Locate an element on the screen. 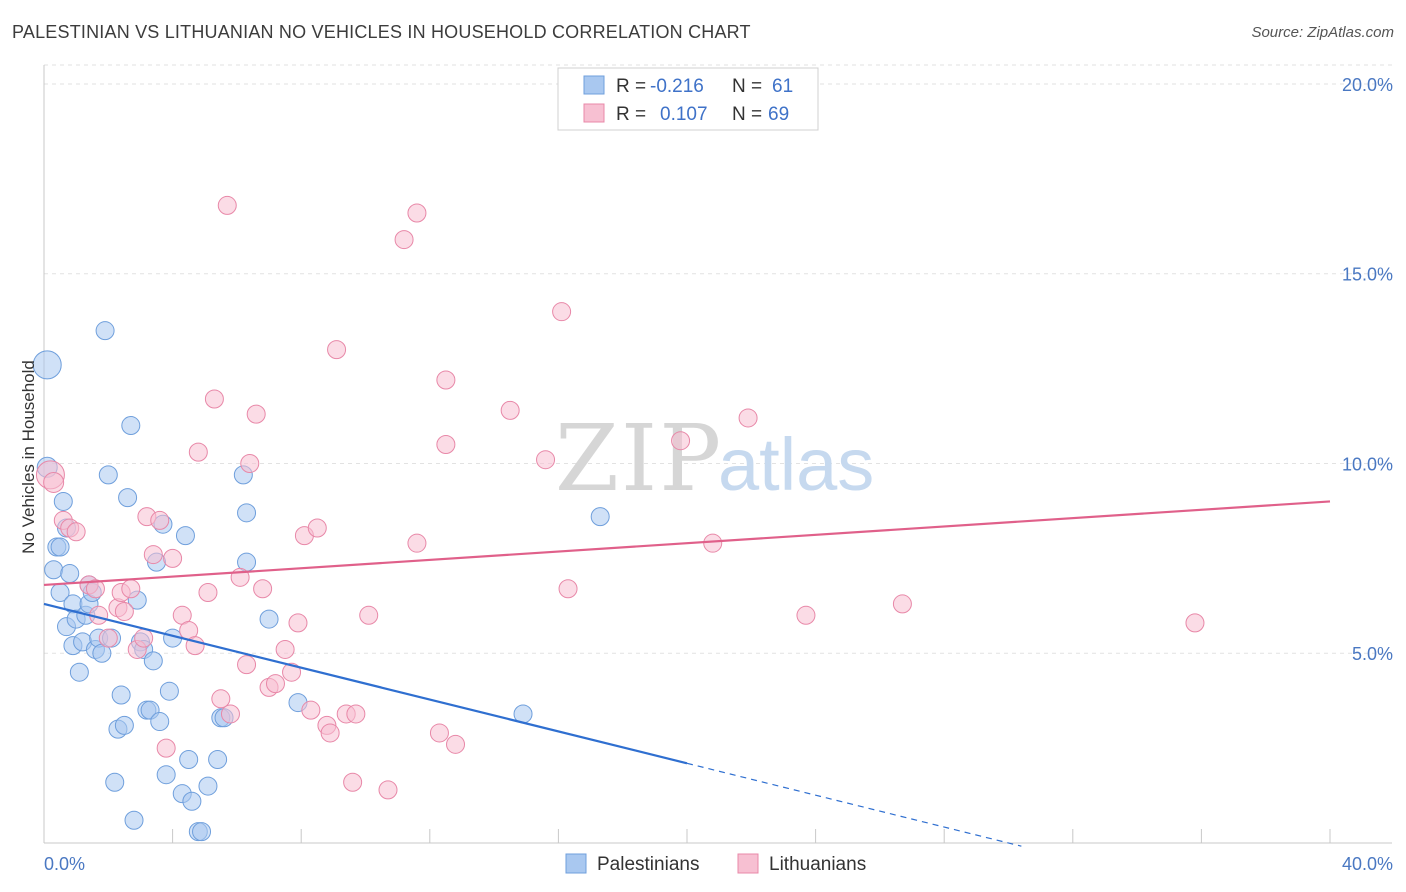  legend-r-label: R = is located at coordinates (631, 114).